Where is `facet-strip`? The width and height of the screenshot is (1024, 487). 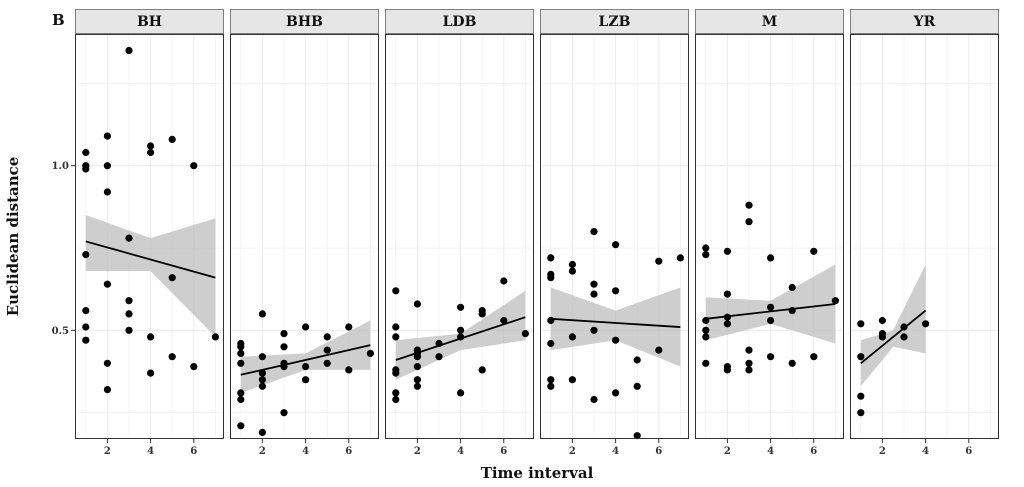
facet-strip is located at coordinates (614, 21).